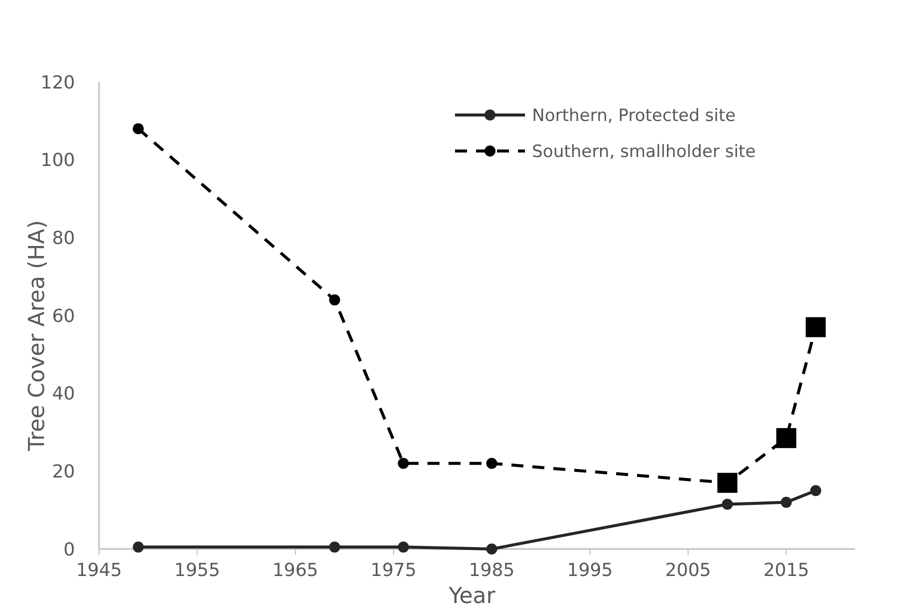  Describe the element at coordinates (37, 336) in the screenshot. I see `y-axis-title: Tree Cover Area (HA)` at that location.